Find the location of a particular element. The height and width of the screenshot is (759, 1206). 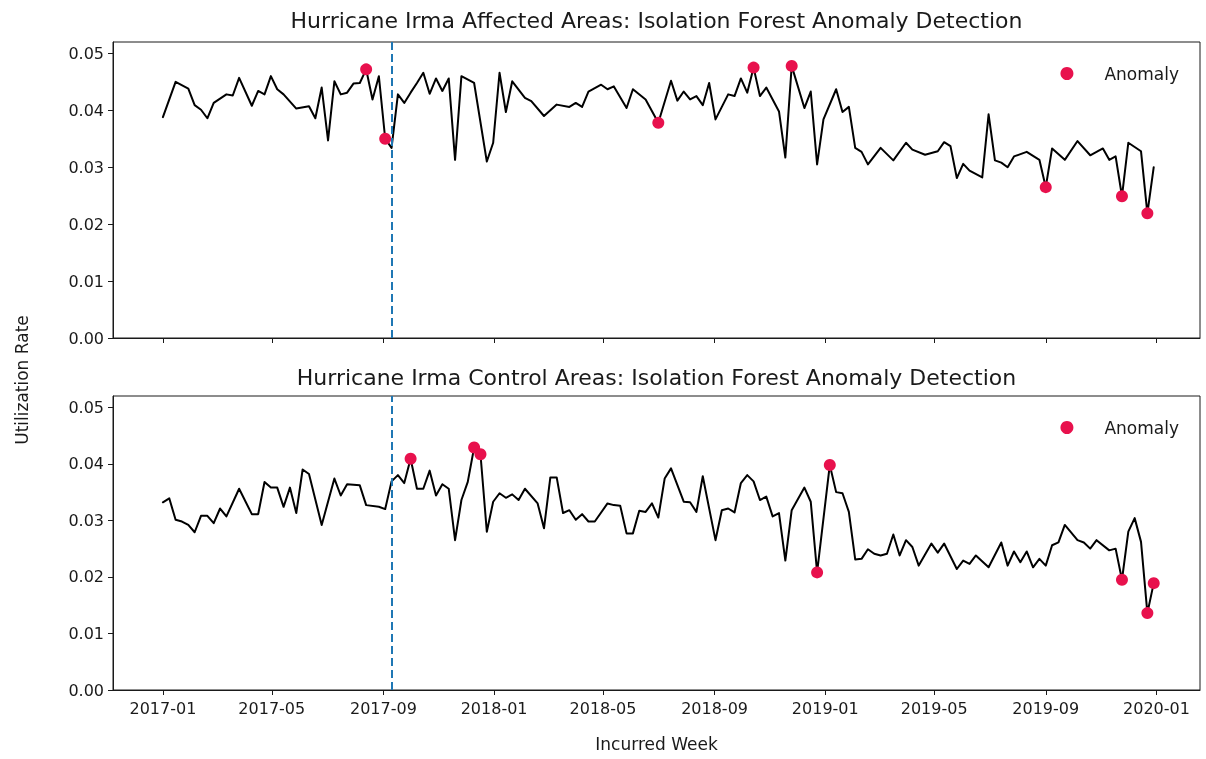

x-tick-label: 2018-09 is located at coordinates (714, 708).